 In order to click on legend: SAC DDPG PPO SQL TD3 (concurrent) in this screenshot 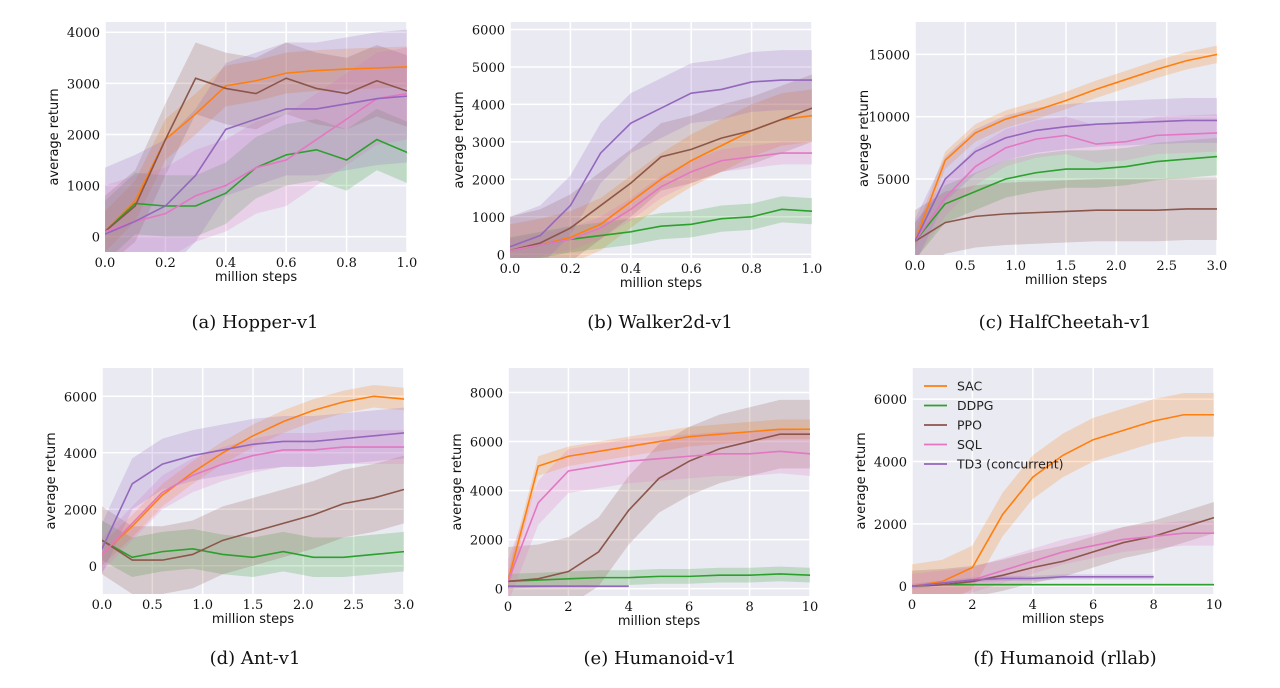, I will do `click(993, 425)`.